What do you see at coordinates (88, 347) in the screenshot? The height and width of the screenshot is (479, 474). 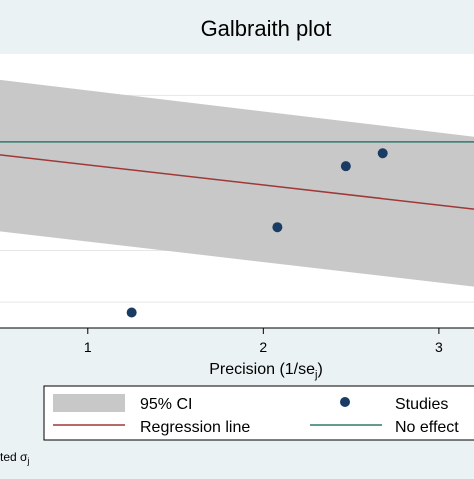 I see `x-tick-label-1: 1` at bounding box center [88, 347].